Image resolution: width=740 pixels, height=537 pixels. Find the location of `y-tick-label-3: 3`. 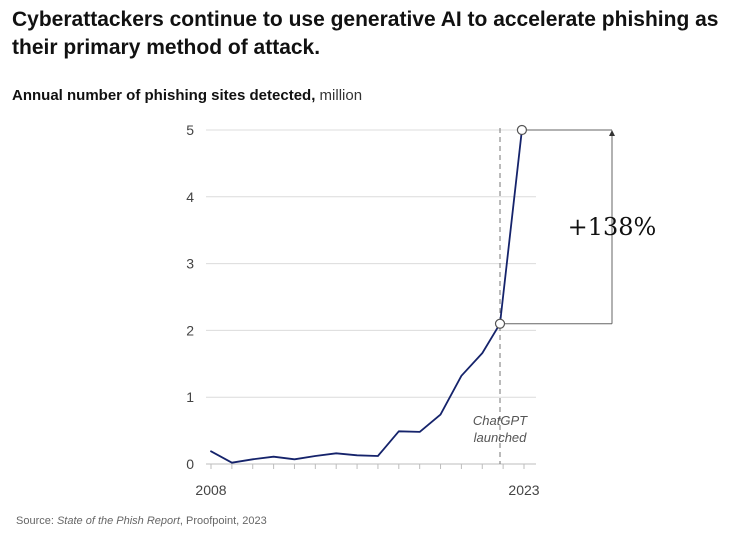

y-tick-label-3: 3 is located at coordinates (190, 264).